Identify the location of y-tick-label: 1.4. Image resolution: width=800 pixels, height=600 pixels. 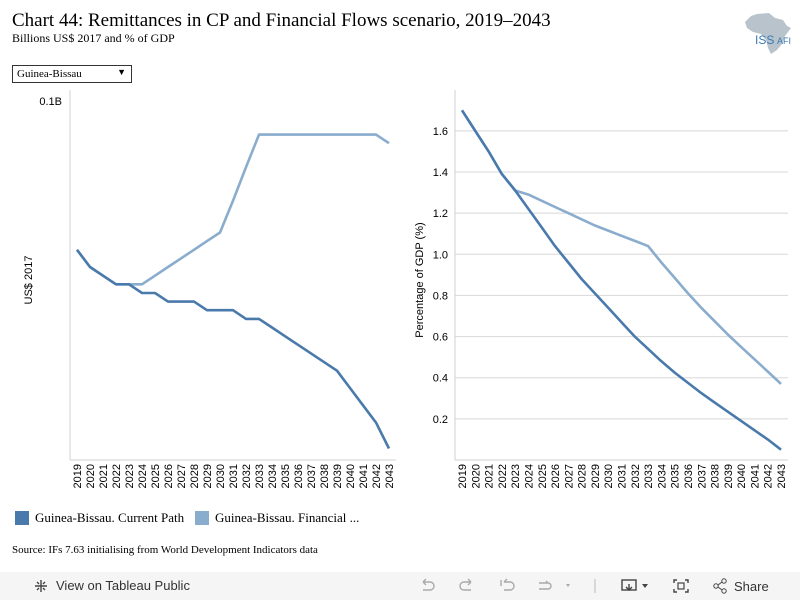
(440, 173).